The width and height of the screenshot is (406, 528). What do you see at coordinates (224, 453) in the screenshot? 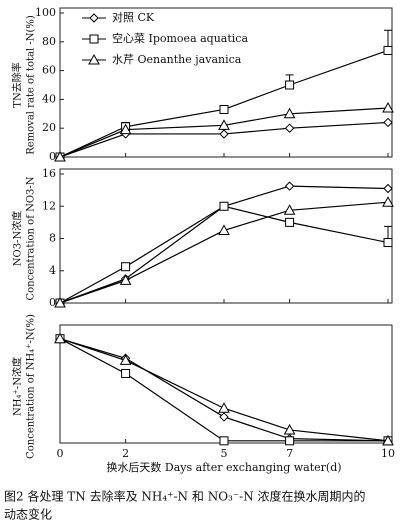
I see `x-tick-label: 5` at bounding box center [224, 453].